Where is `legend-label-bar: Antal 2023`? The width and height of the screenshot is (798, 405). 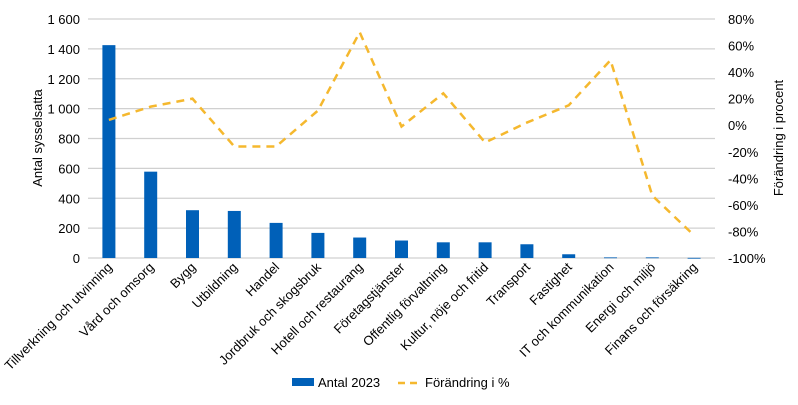 legend-label-bar: Antal 2023 is located at coordinates (349, 382).